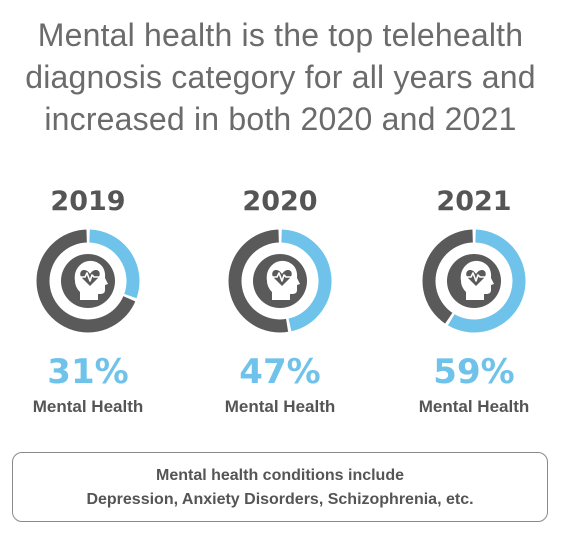 The image size is (561, 537). I want to click on year-label: 2019, so click(88, 201).